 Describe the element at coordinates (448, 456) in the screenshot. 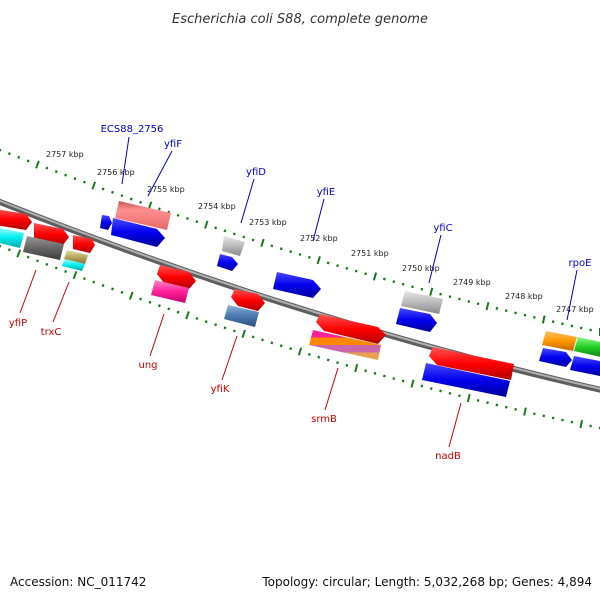

I see `gene-label: nadB` at that location.